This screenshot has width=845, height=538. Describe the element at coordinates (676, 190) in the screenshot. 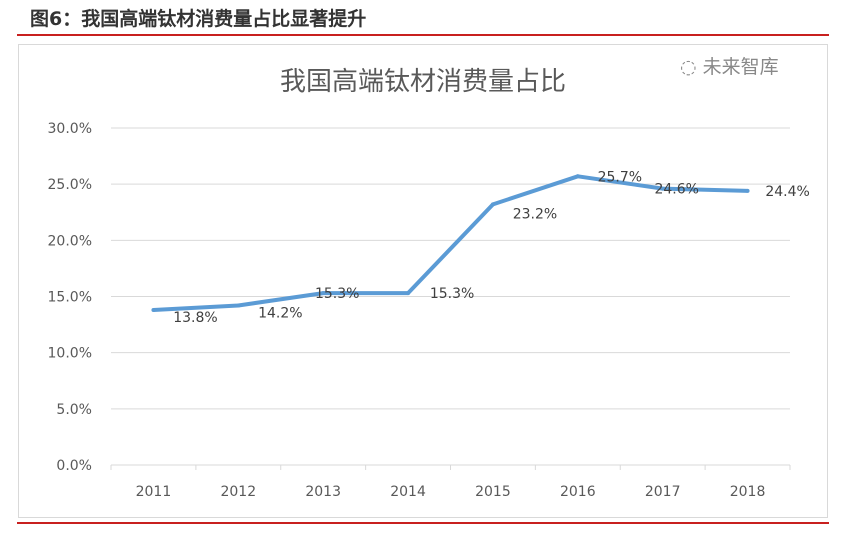

I see `data-label: 24.6%` at that location.